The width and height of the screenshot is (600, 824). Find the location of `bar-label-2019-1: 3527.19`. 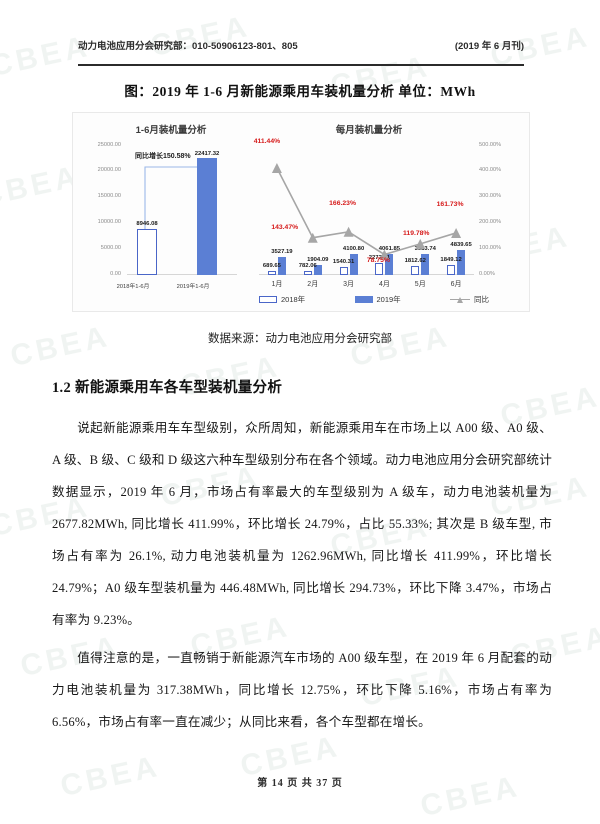

bar-label-2019-1: 3527.19 is located at coordinates (282, 251).